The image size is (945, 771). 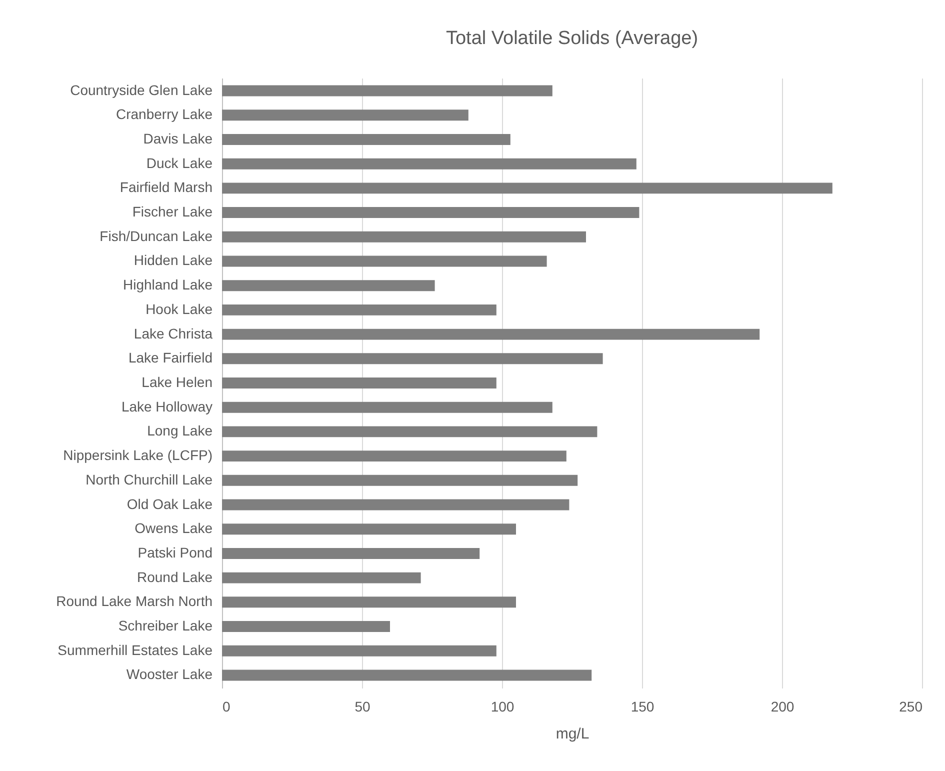 What do you see at coordinates (175, 552) in the screenshot?
I see `y-tick-label: Patski Pond` at bounding box center [175, 552].